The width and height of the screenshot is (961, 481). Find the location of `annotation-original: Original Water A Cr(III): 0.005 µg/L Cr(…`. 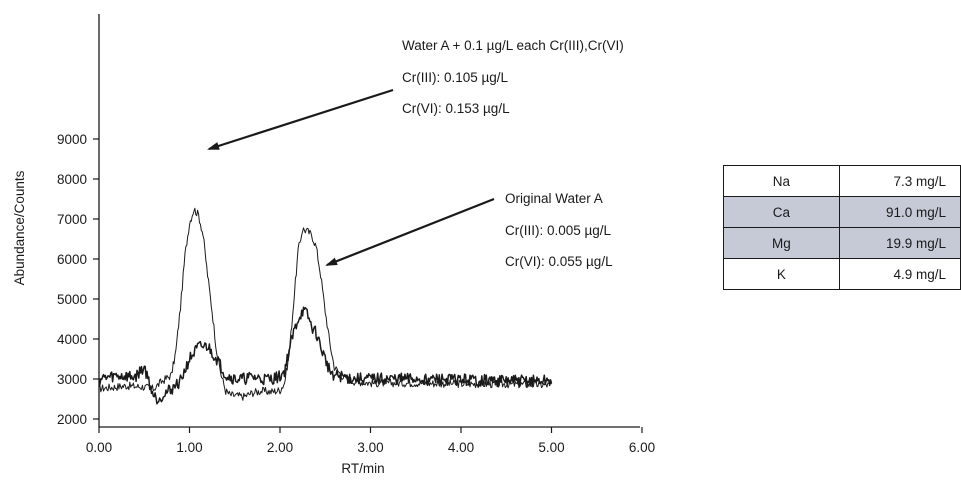

annotation-original: Original Water A Cr(III): 0.005 µg/L Cr(… is located at coordinates (469, 230).